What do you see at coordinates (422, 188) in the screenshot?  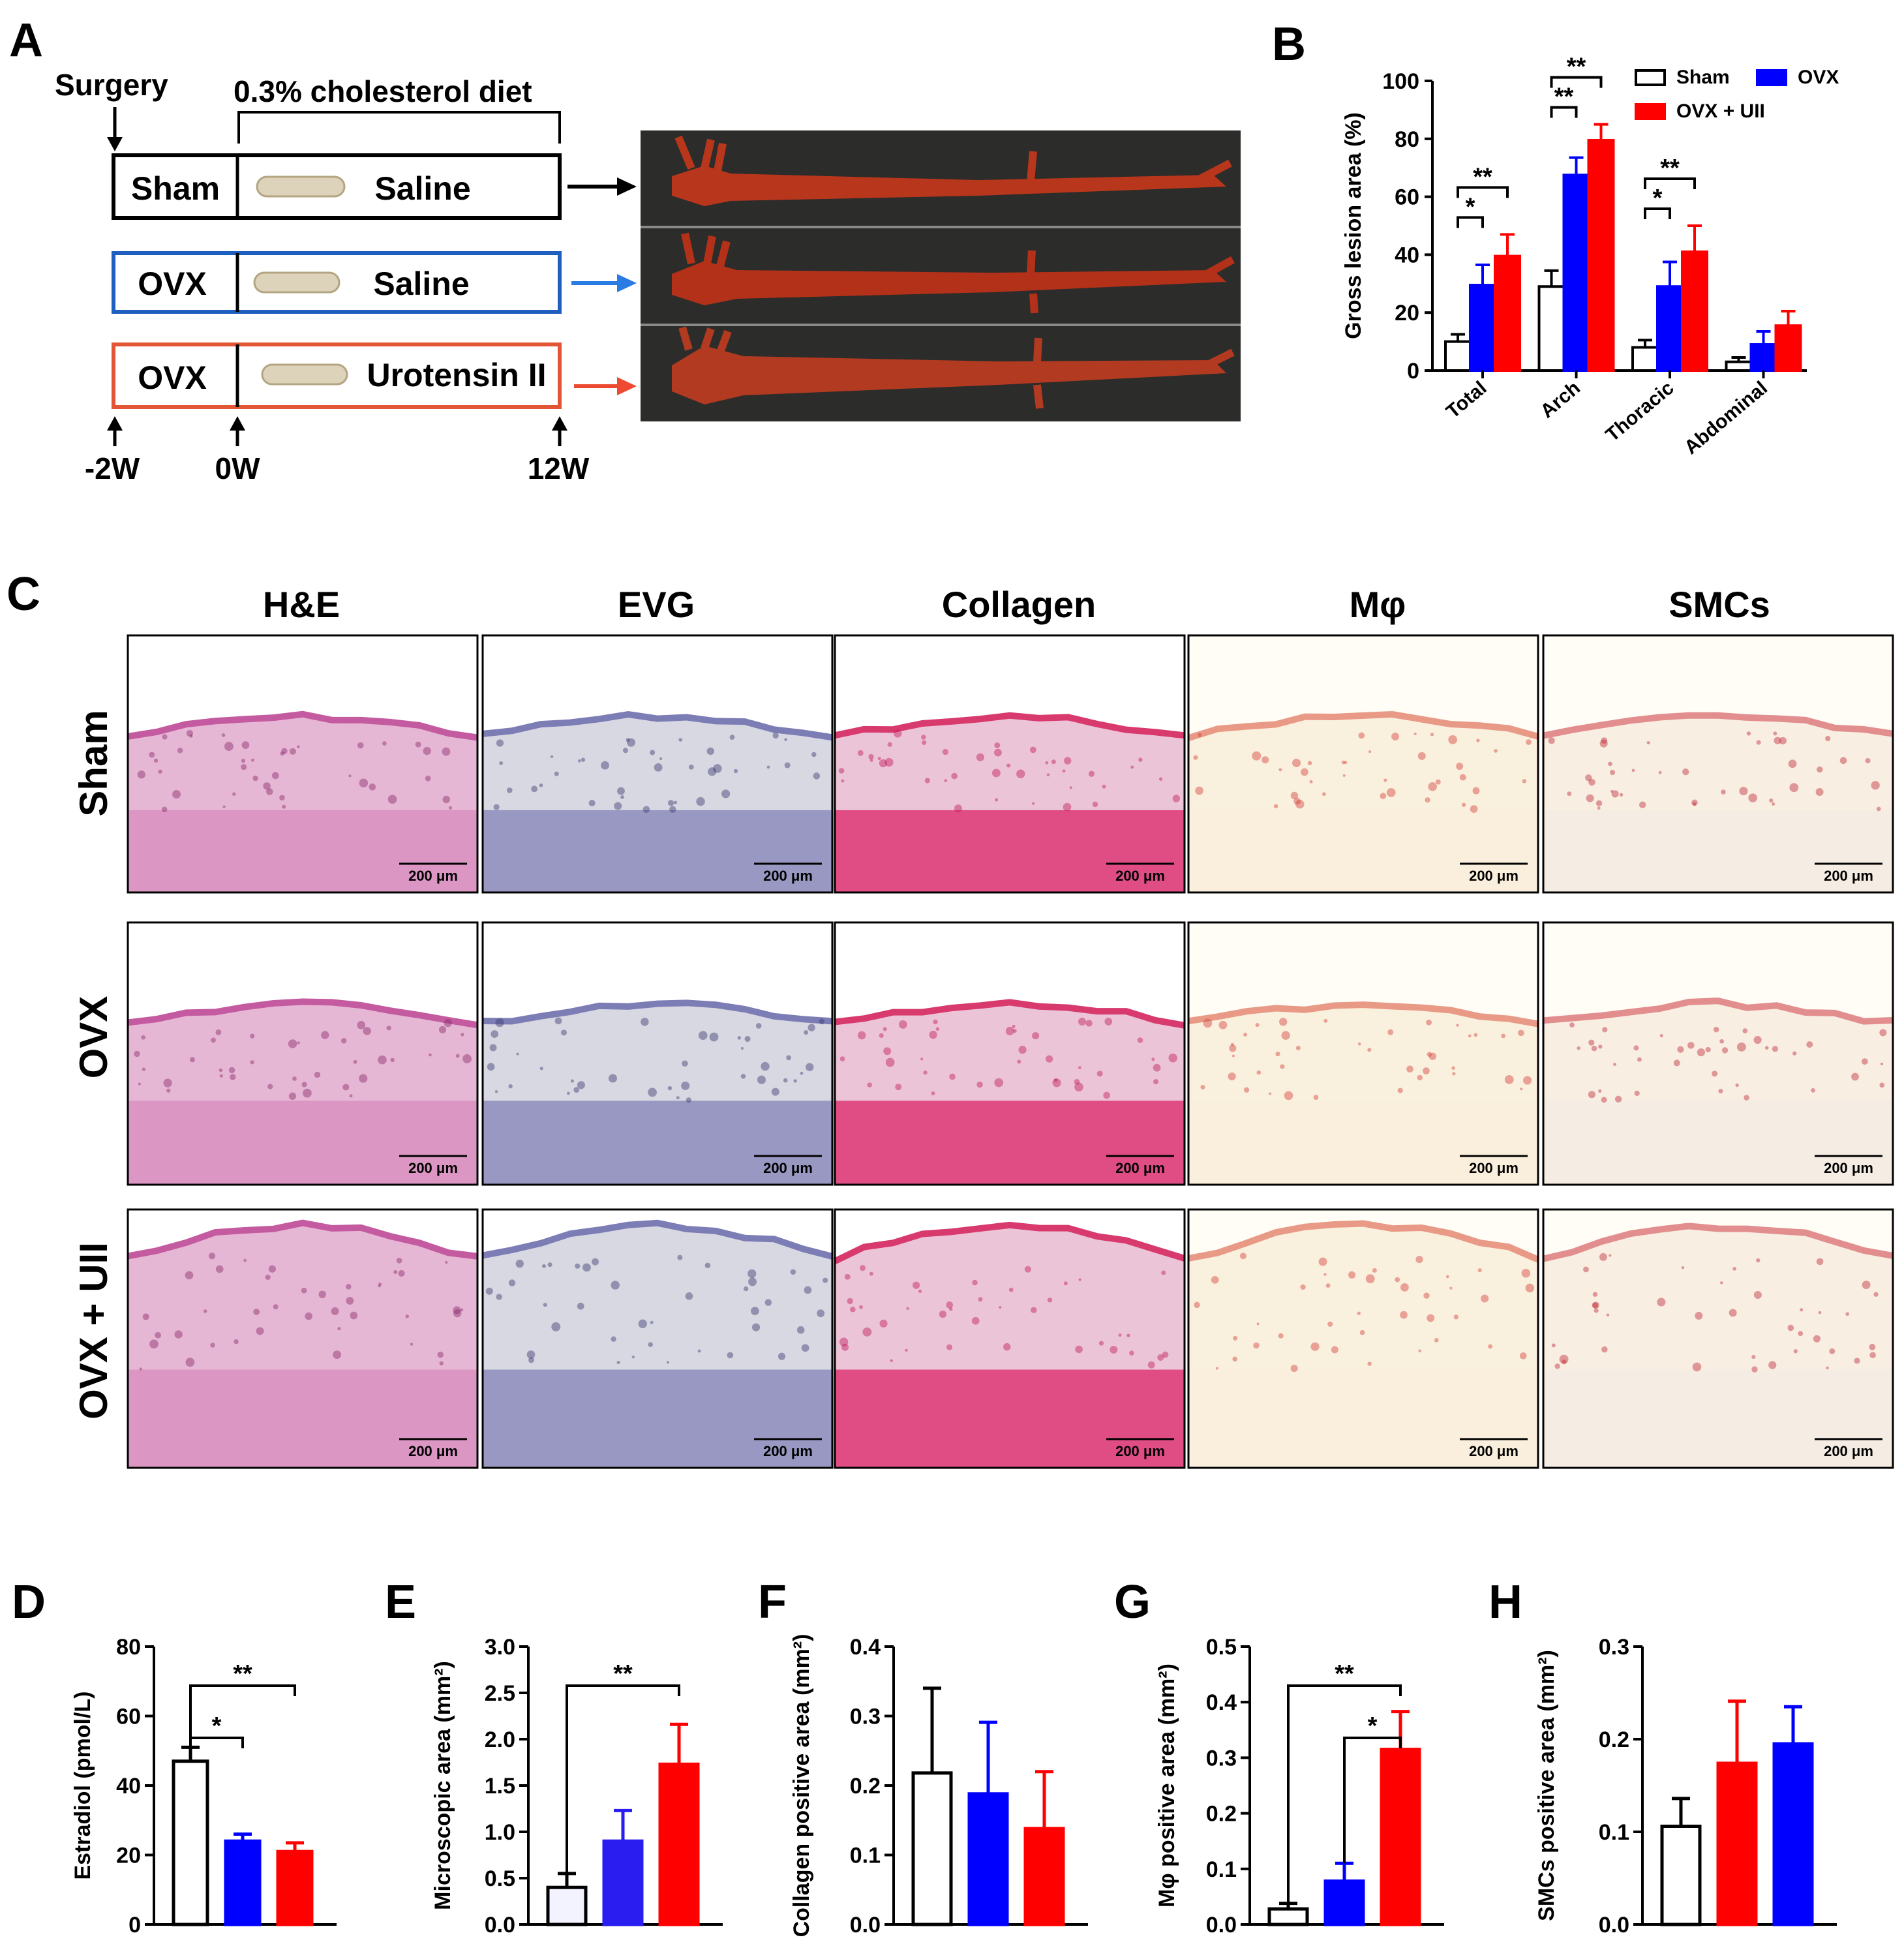 I see `schematic-treatment-sham: Saline` at bounding box center [422, 188].